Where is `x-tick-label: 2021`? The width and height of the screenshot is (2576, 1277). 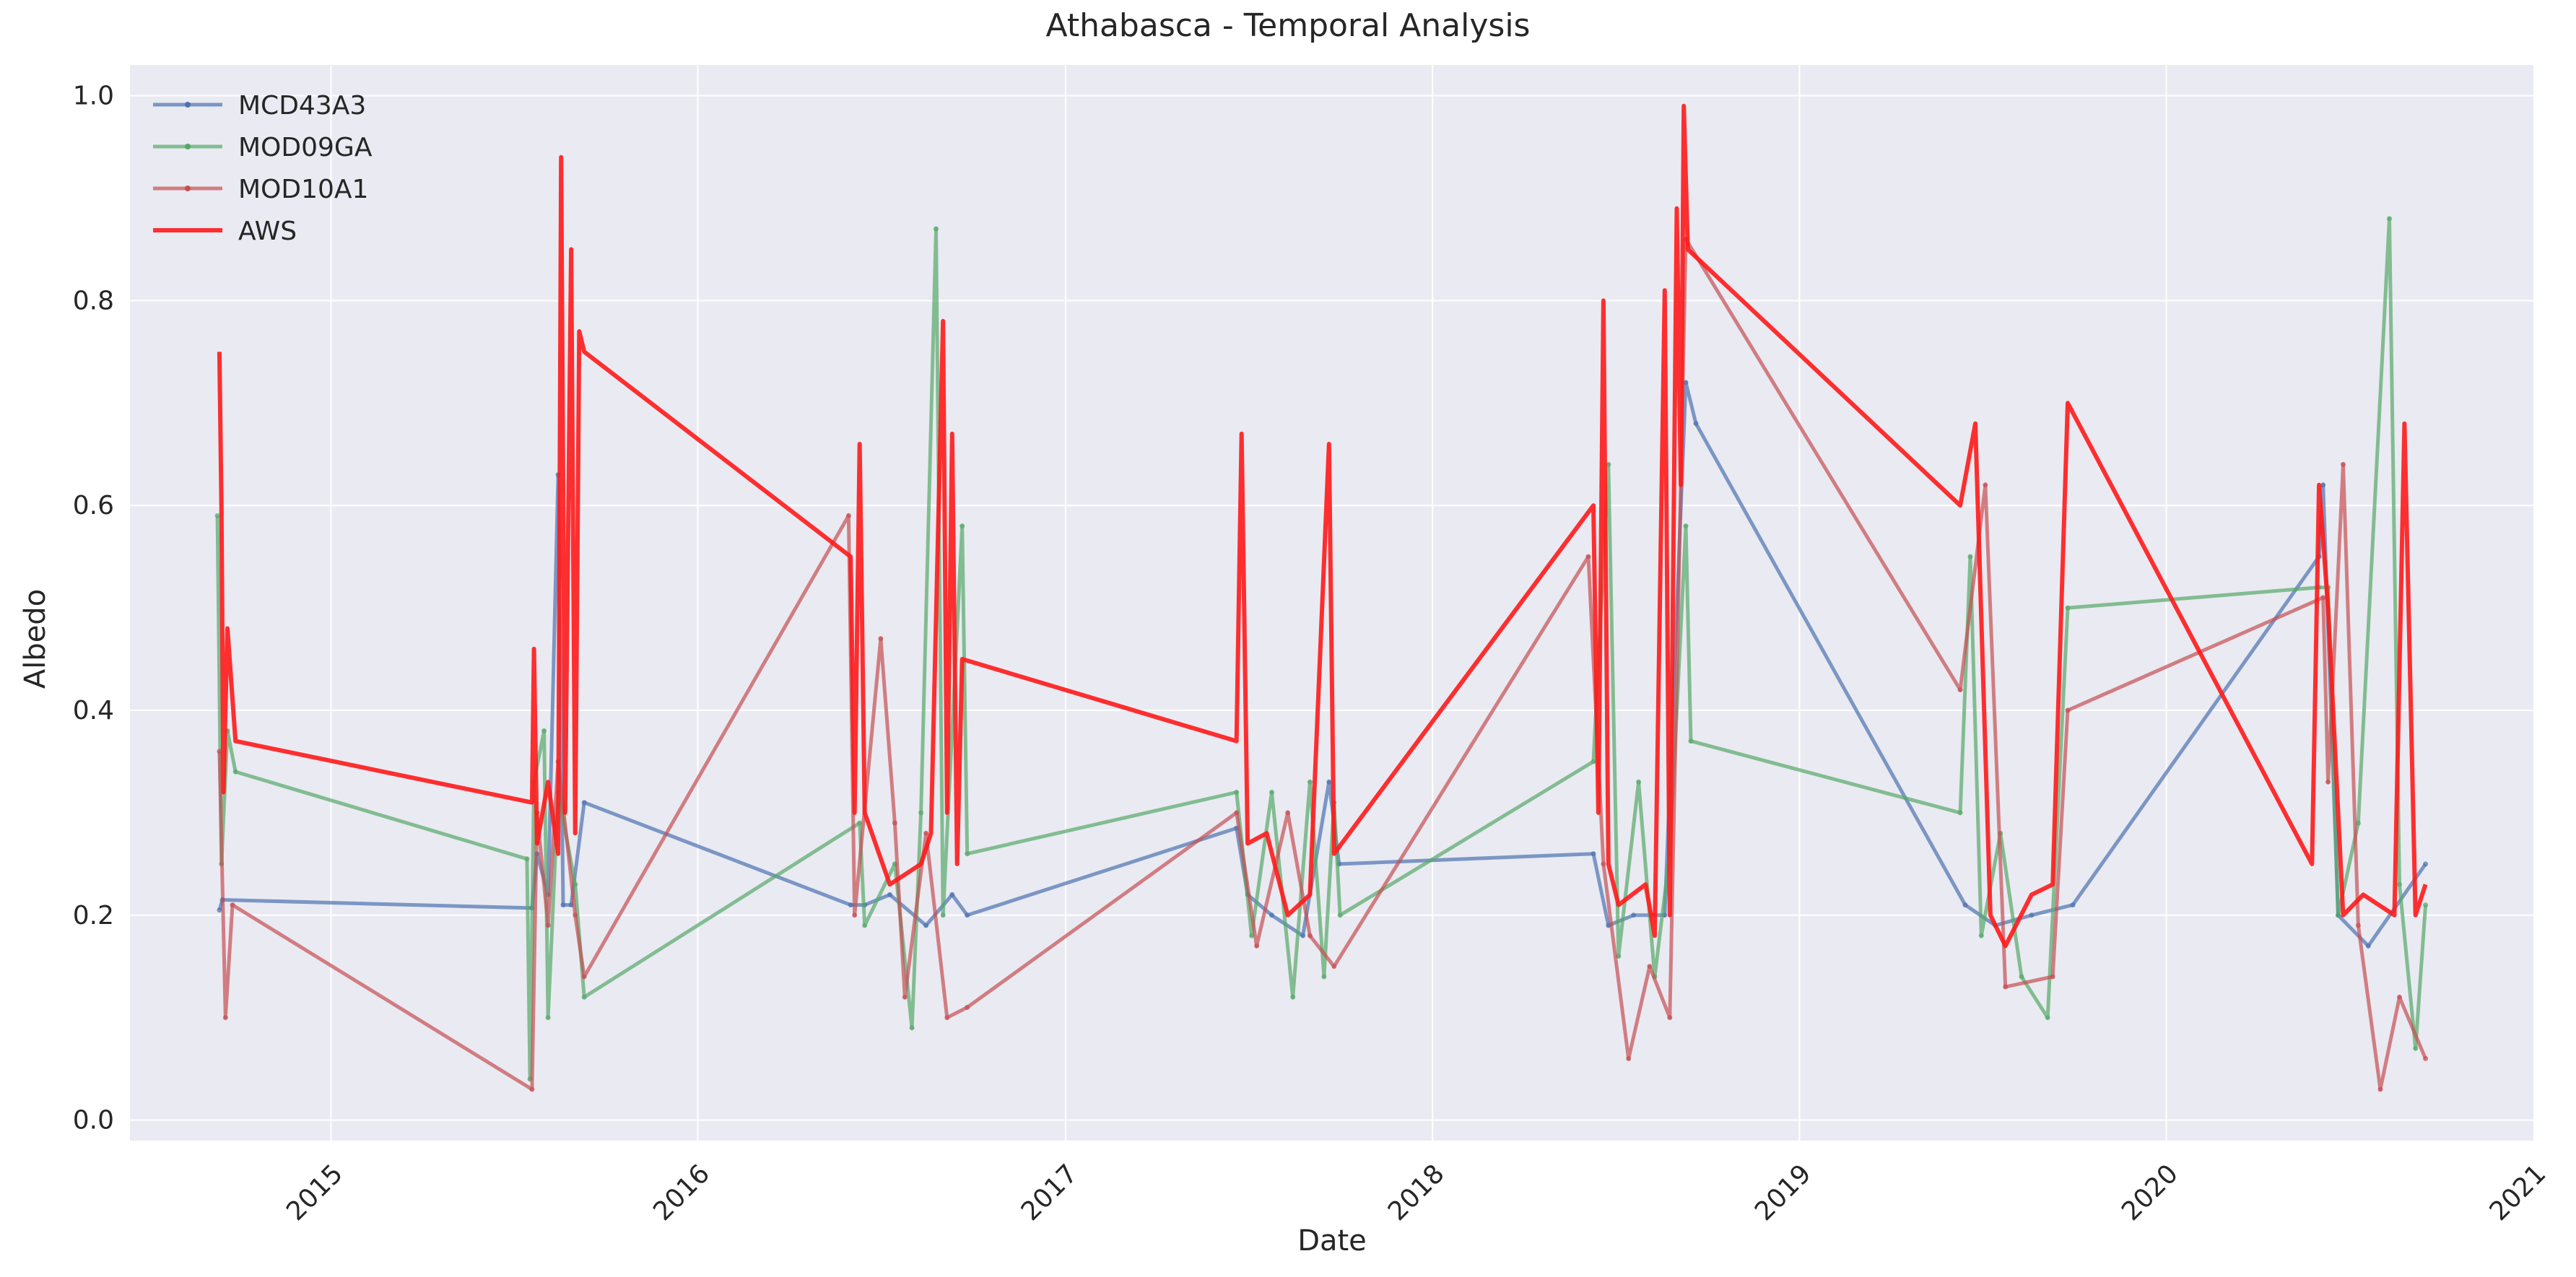
x-tick-label: 2021 is located at coordinates (2518, 1192).